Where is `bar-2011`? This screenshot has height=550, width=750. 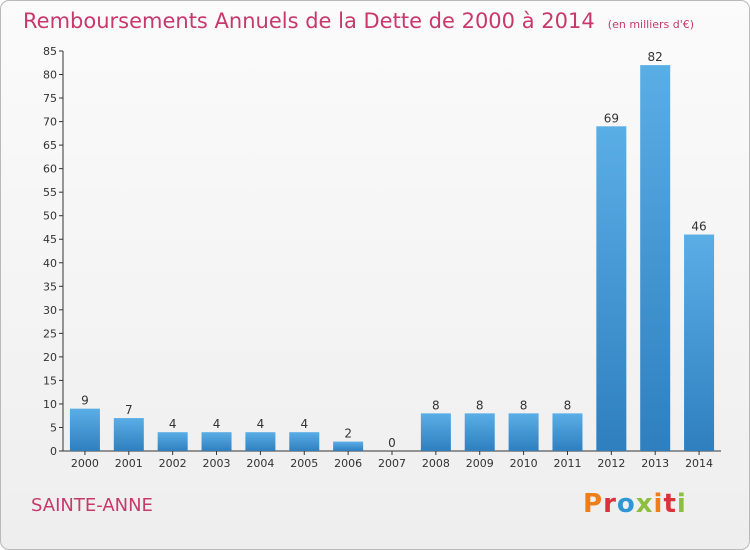
bar-2011 is located at coordinates (567, 432).